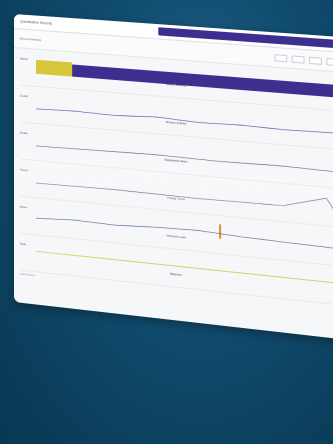  What do you see at coordinates (54, 68) in the screenshot?
I see `bar-critical` at bounding box center [54, 68].